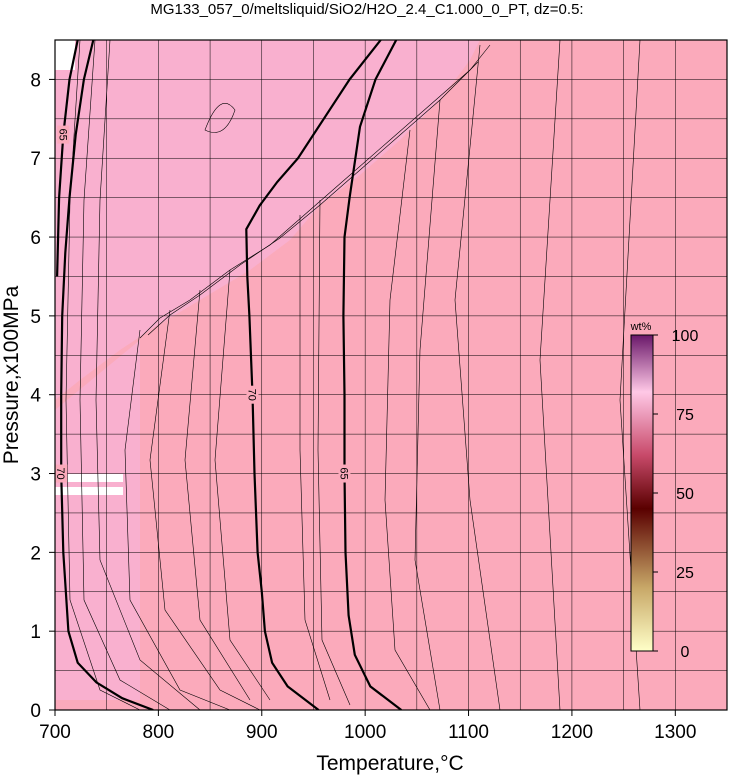  What do you see at coordinates (675, 732) in the screenshot?
I see `x-tick-label: 1300` at bounding box center [675, 732].